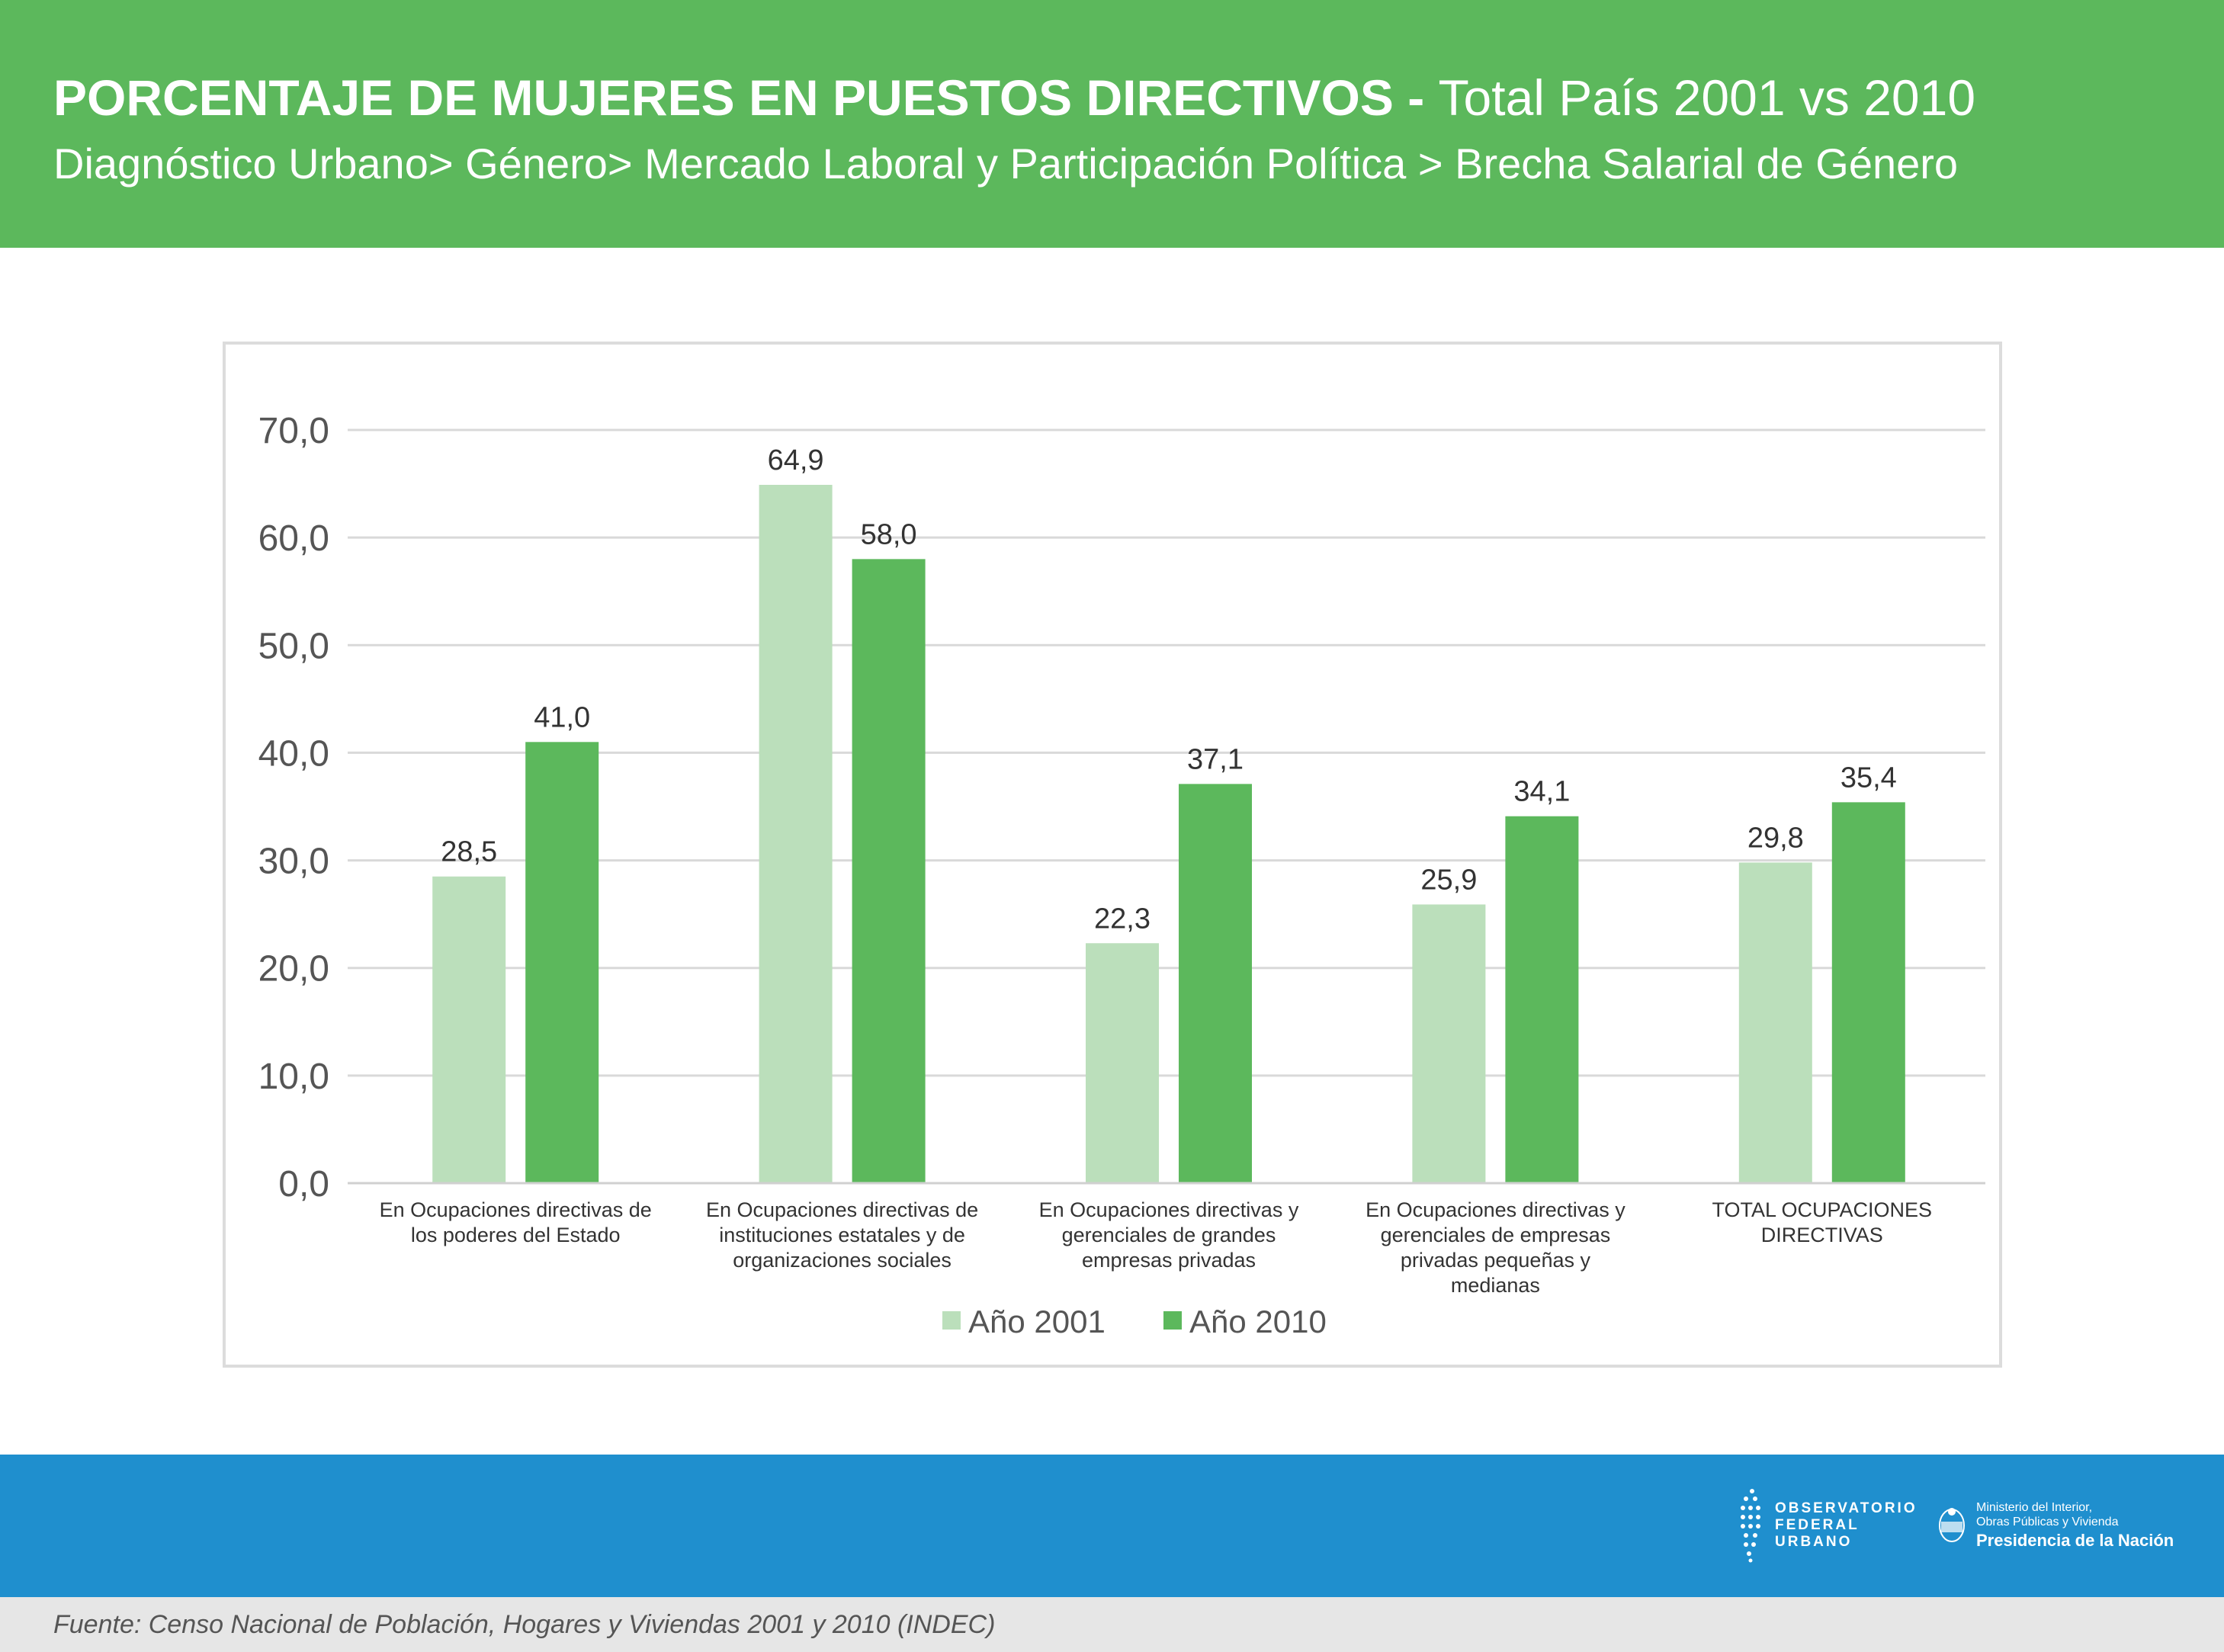 This screenshot has height=1652, width=2224. What do you see at coordinates (1868, 778) in the screenshot?
I see `data-label: 35,4` at bounding box center [1868, 778].